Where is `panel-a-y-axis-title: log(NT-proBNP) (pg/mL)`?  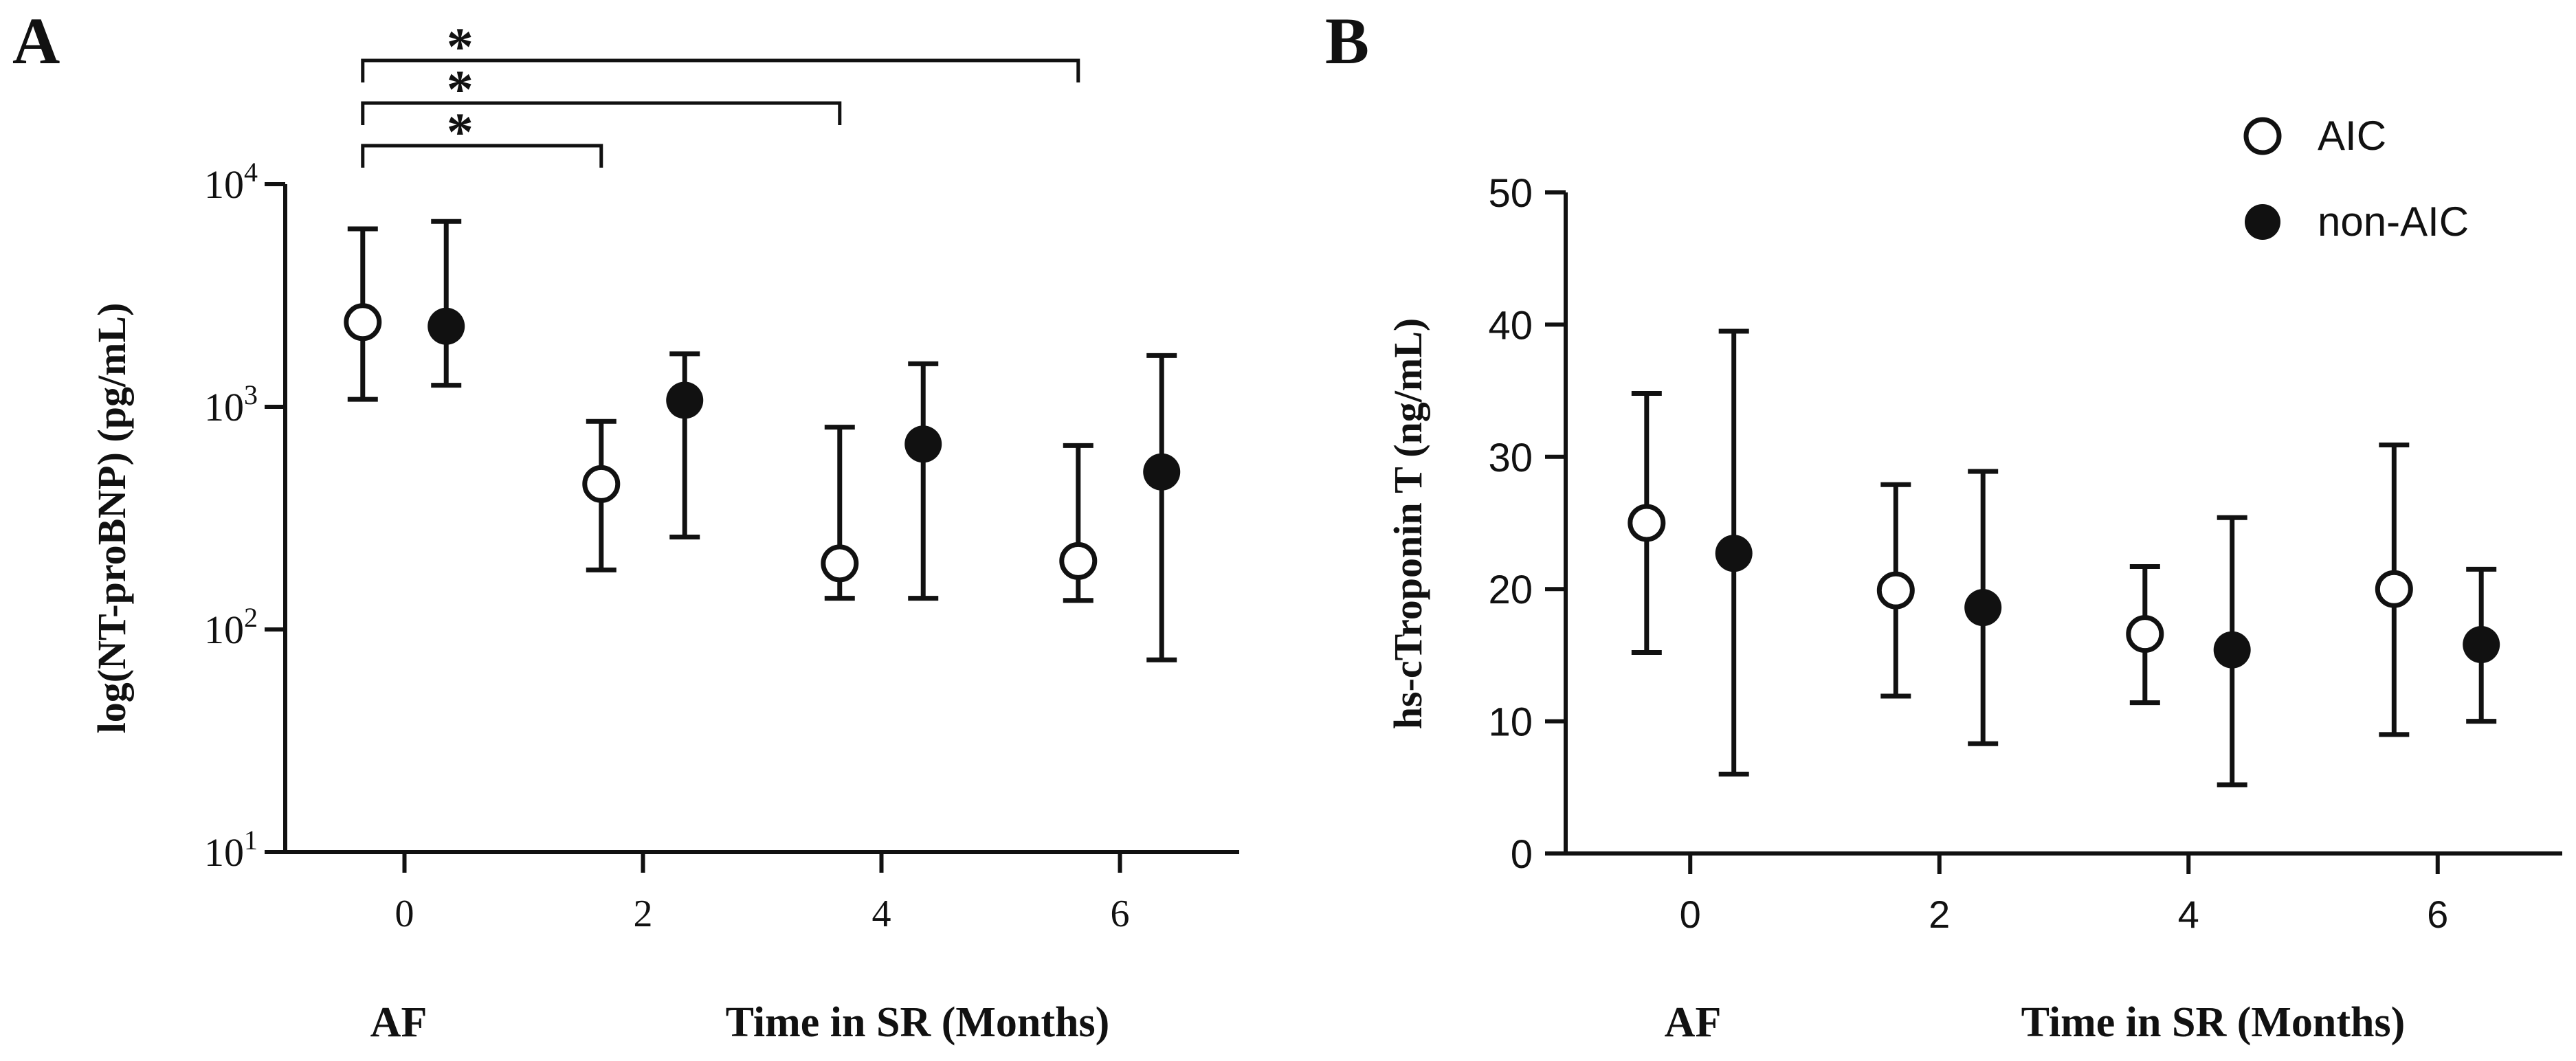
panel-a-y-axis-title: log(NT-proBNP) (pg/mL) is located at coordinates (111, 518).